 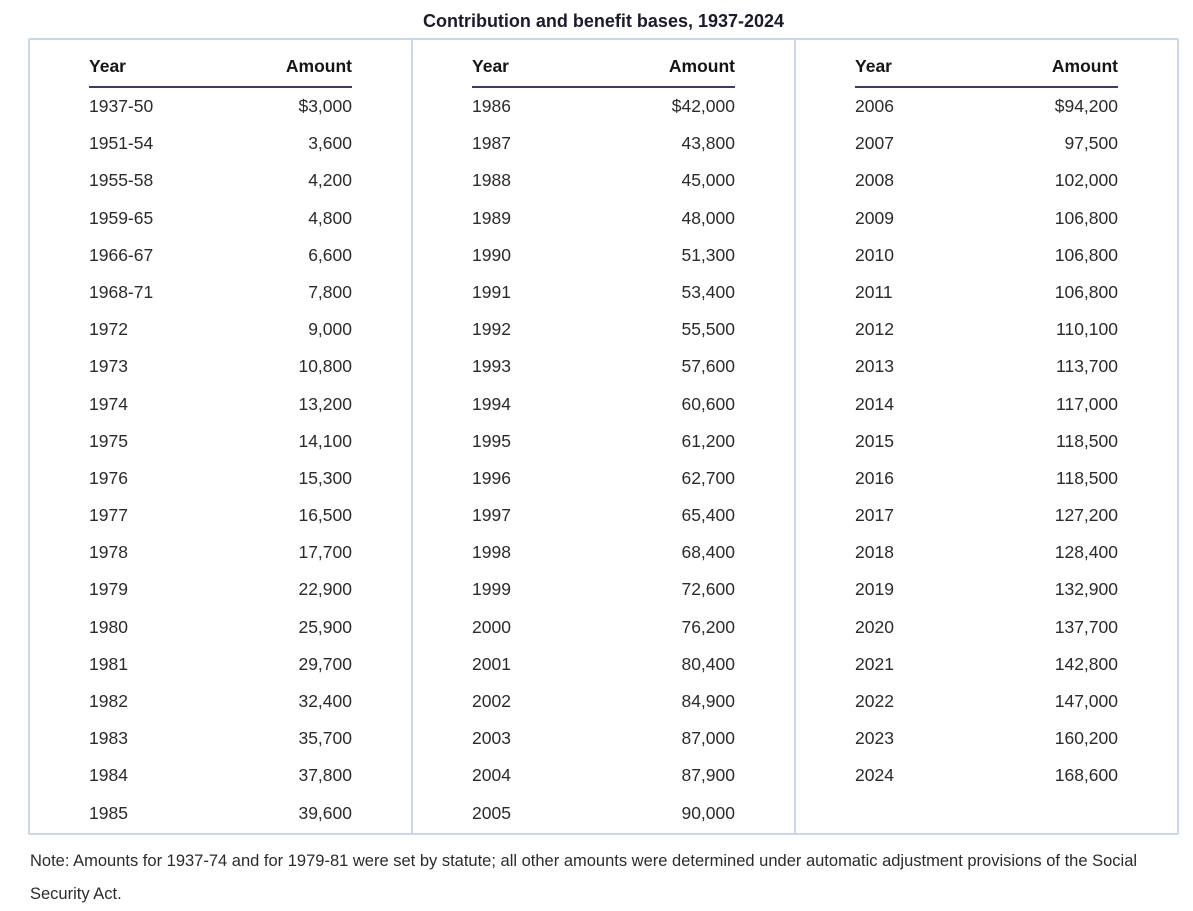 What do you see at coordinates (220, 664) in the screenshot?
I see `table-row: 1981 29,700` at bounding box center [220, 664].